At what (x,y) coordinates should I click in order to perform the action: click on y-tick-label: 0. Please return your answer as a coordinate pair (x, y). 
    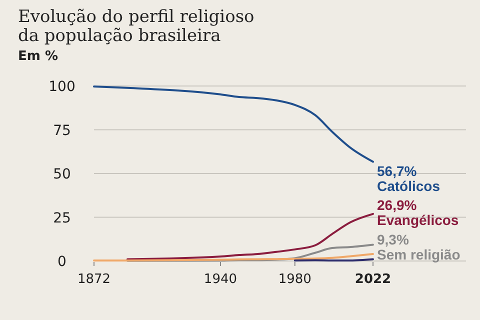
    Looking at the image, I should click on (62, 262).